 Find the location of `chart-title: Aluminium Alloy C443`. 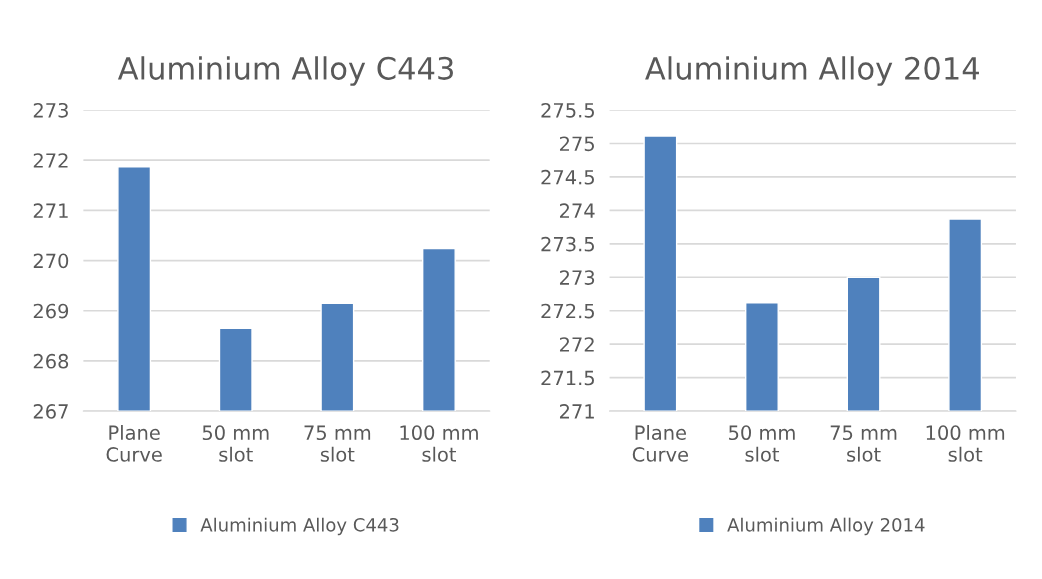

chart-title: Aluminium Alloy C443 is located at coordinates (285, 71).